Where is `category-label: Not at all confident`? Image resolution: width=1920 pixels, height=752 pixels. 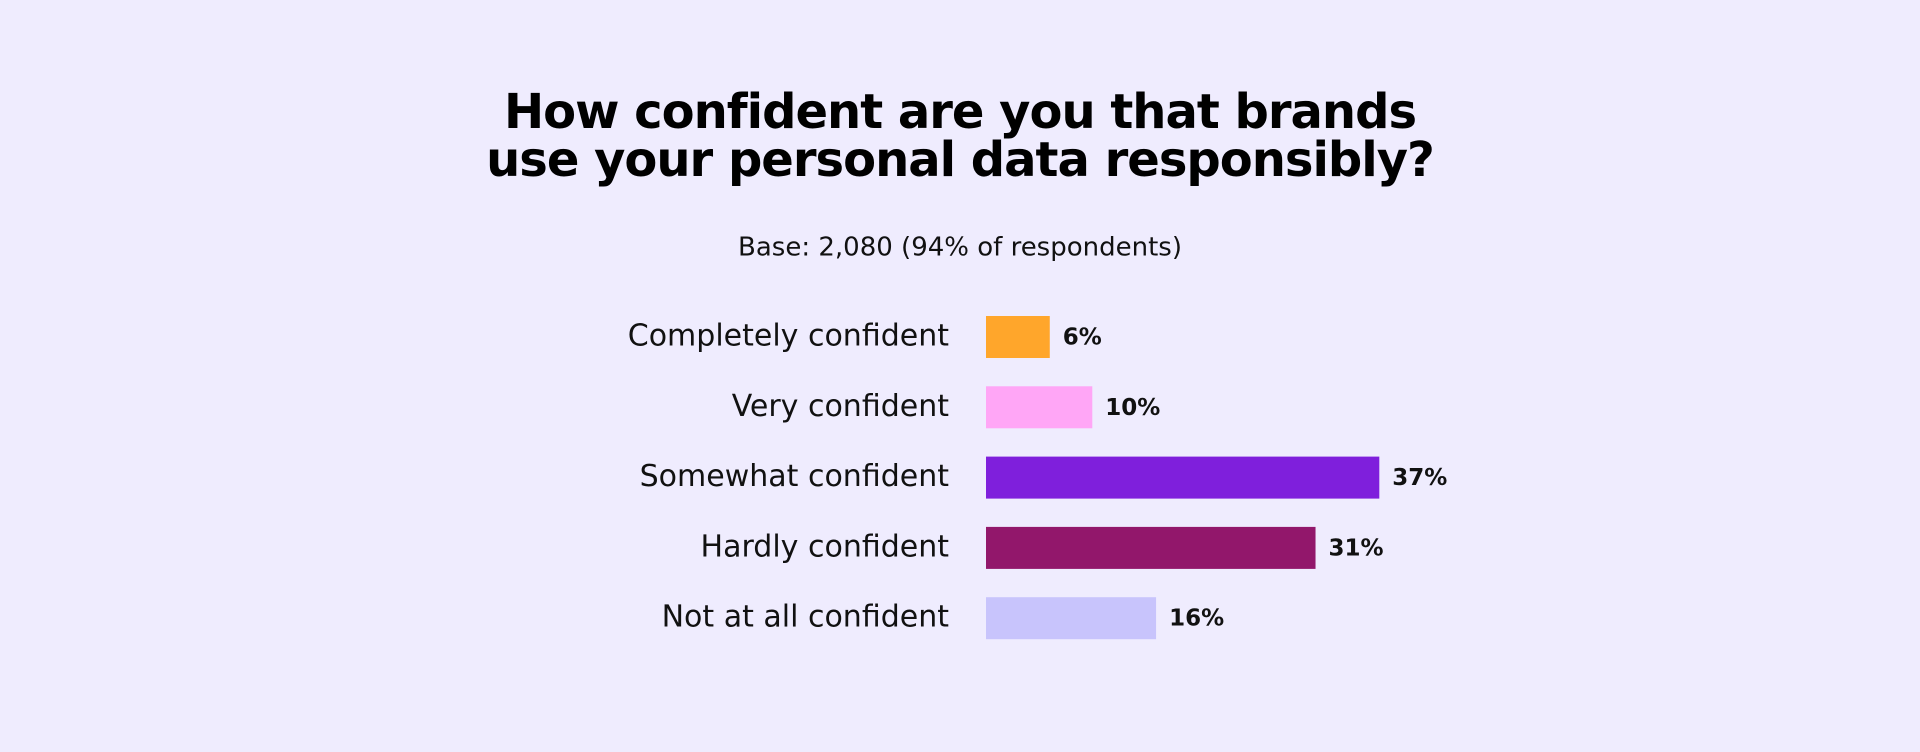
category-label: Not at all confident is located at coordinates (806, 617).